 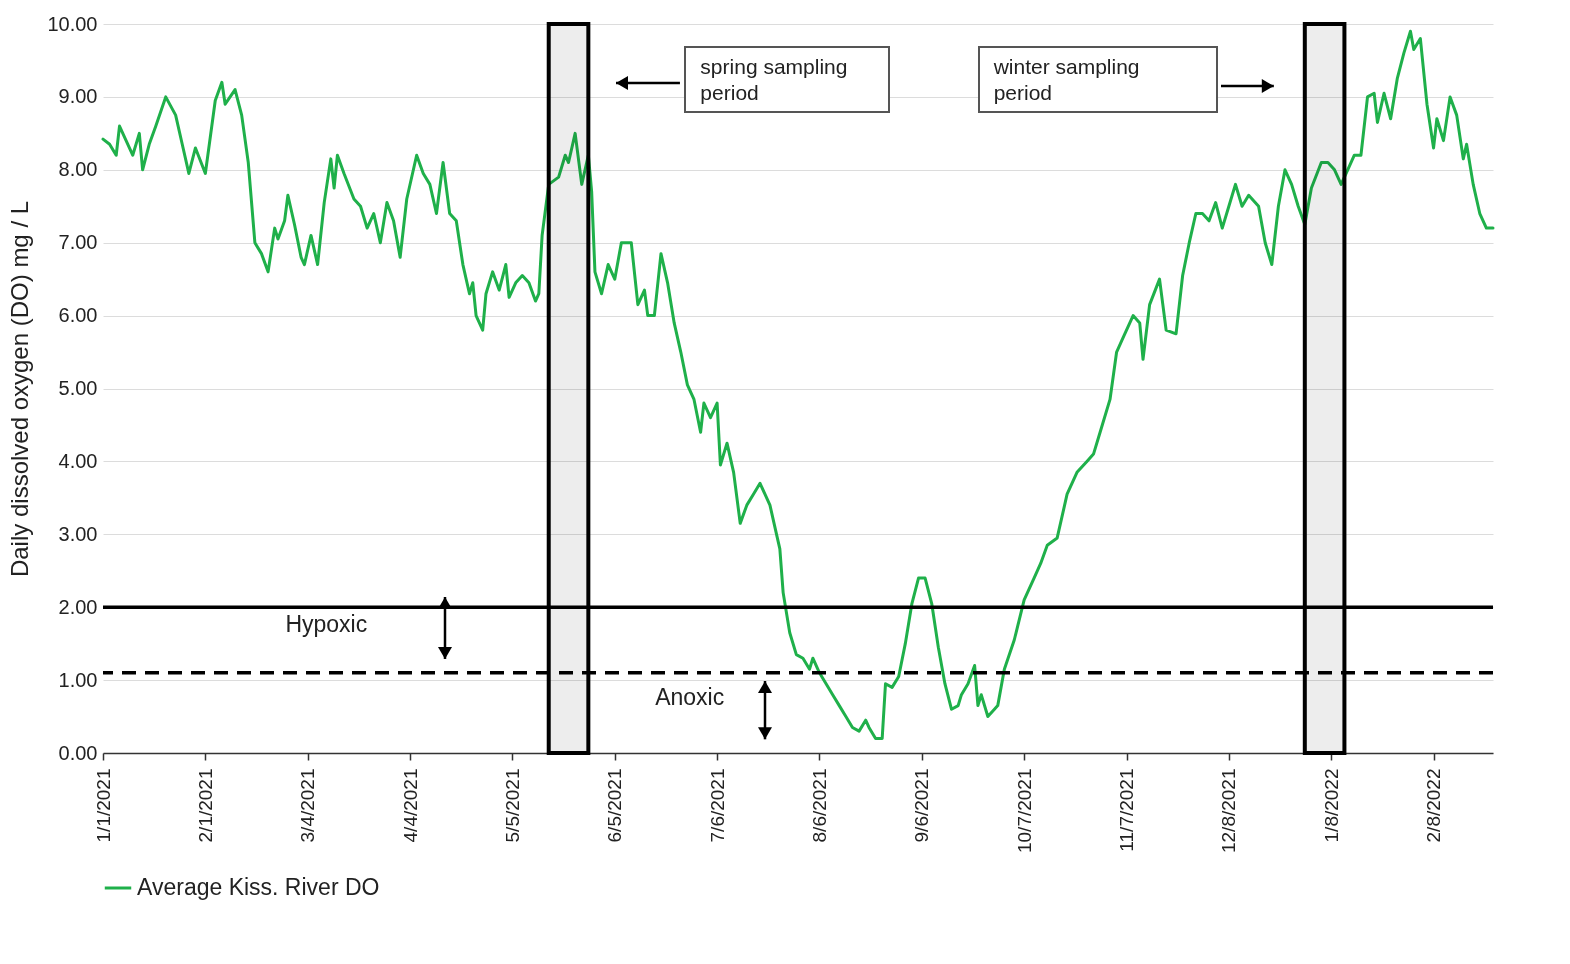 I want to click on x-tick-label: 9/6/2021, so click(x=922, y=805).